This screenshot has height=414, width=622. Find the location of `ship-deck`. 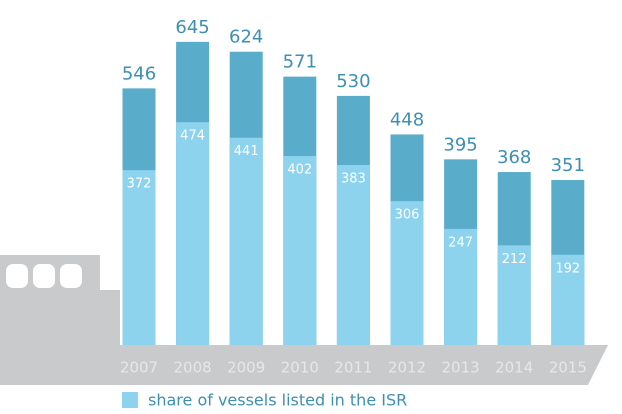

ship-deck is located at coordinates (110, 320).